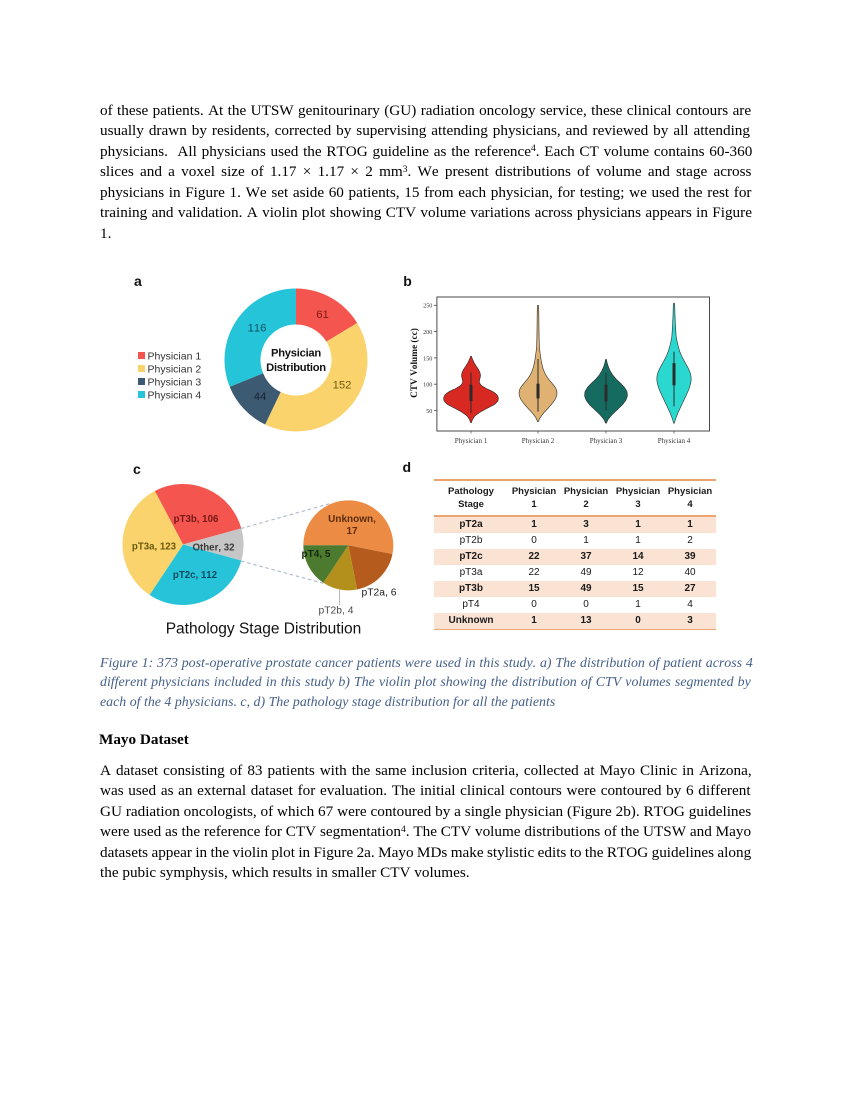  I want to click on svg-text: pT4, 5, so click(316, 554).